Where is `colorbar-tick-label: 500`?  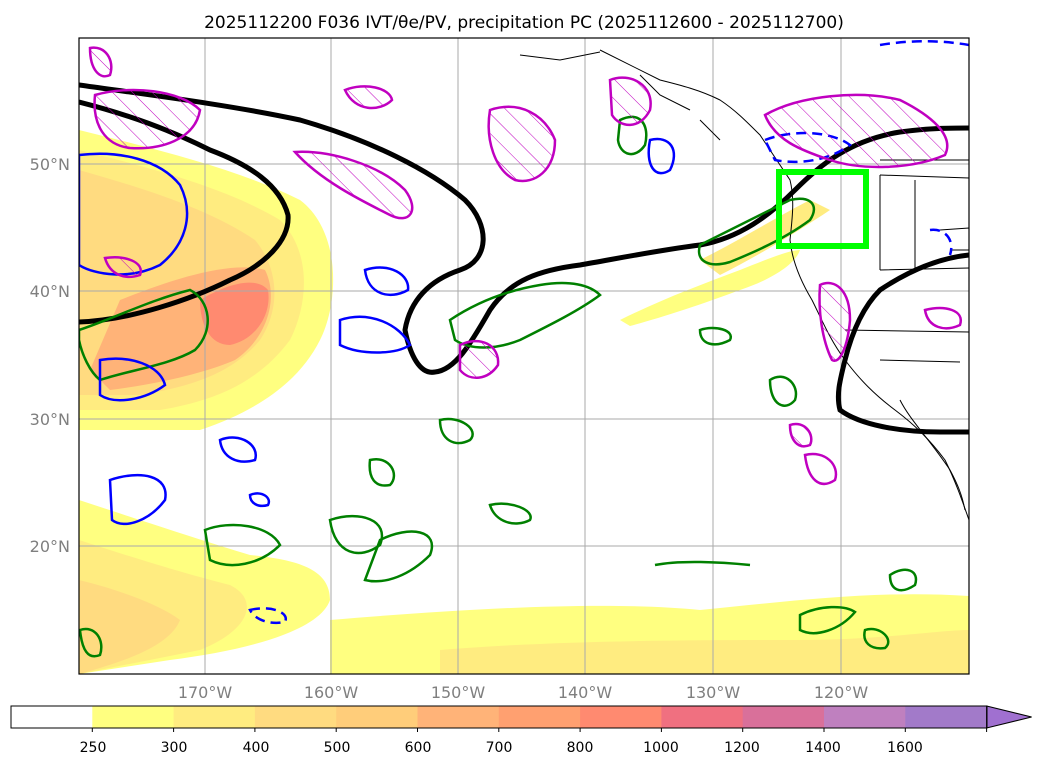 colorbar-tick-label: 500 is located at coordinates (337, 748).